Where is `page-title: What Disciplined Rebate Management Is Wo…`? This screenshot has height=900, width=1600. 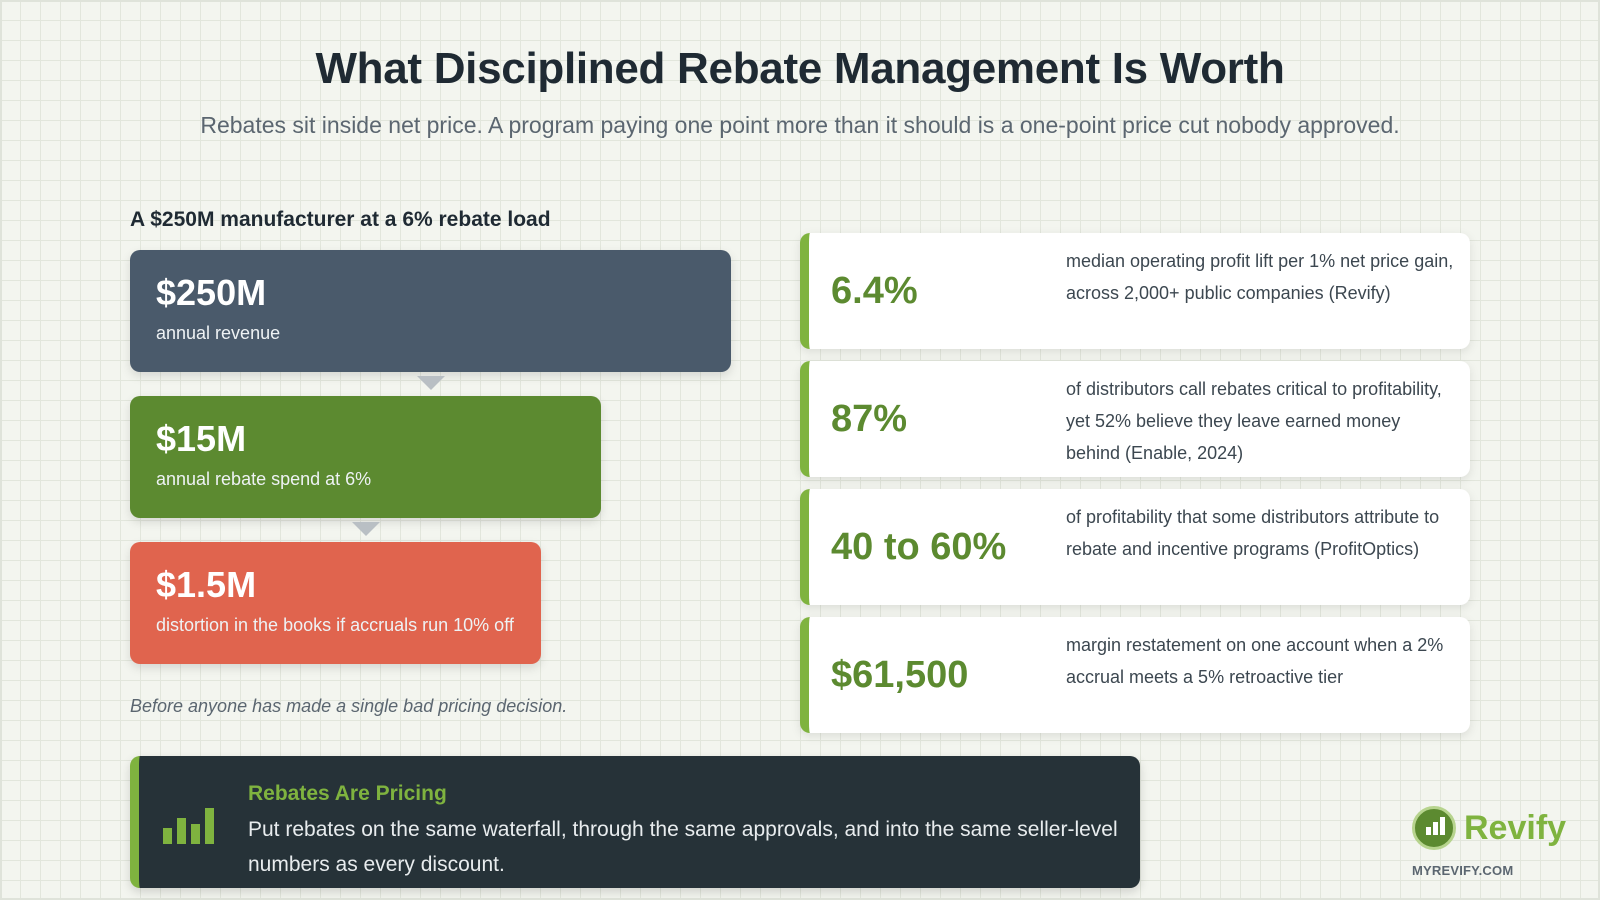 page-title: What Disciplined Rebate Management Is Wo… is located at coordinates (800, 68).